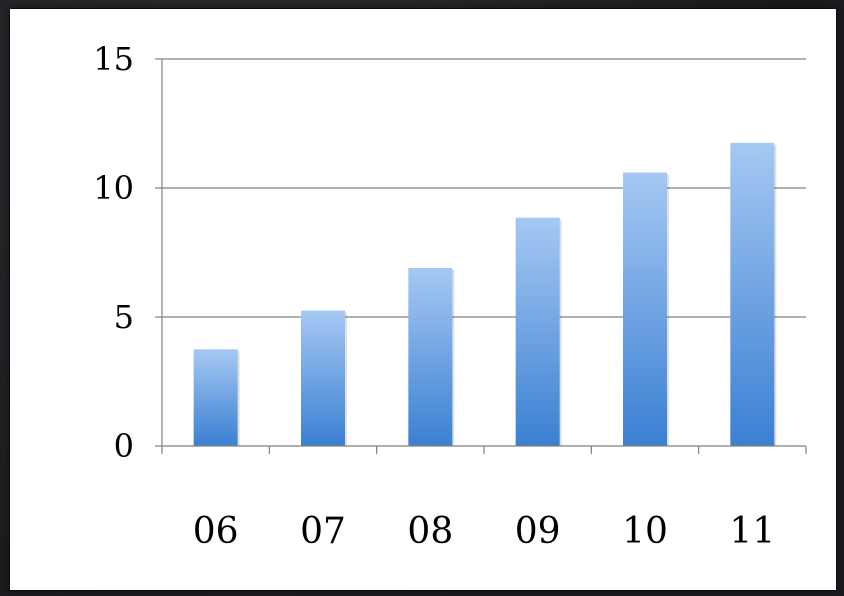  What do you see at coordinates (645, 531) in the screenshot?
I see `x-tick-label: 10` at bounding box center [645, 531].